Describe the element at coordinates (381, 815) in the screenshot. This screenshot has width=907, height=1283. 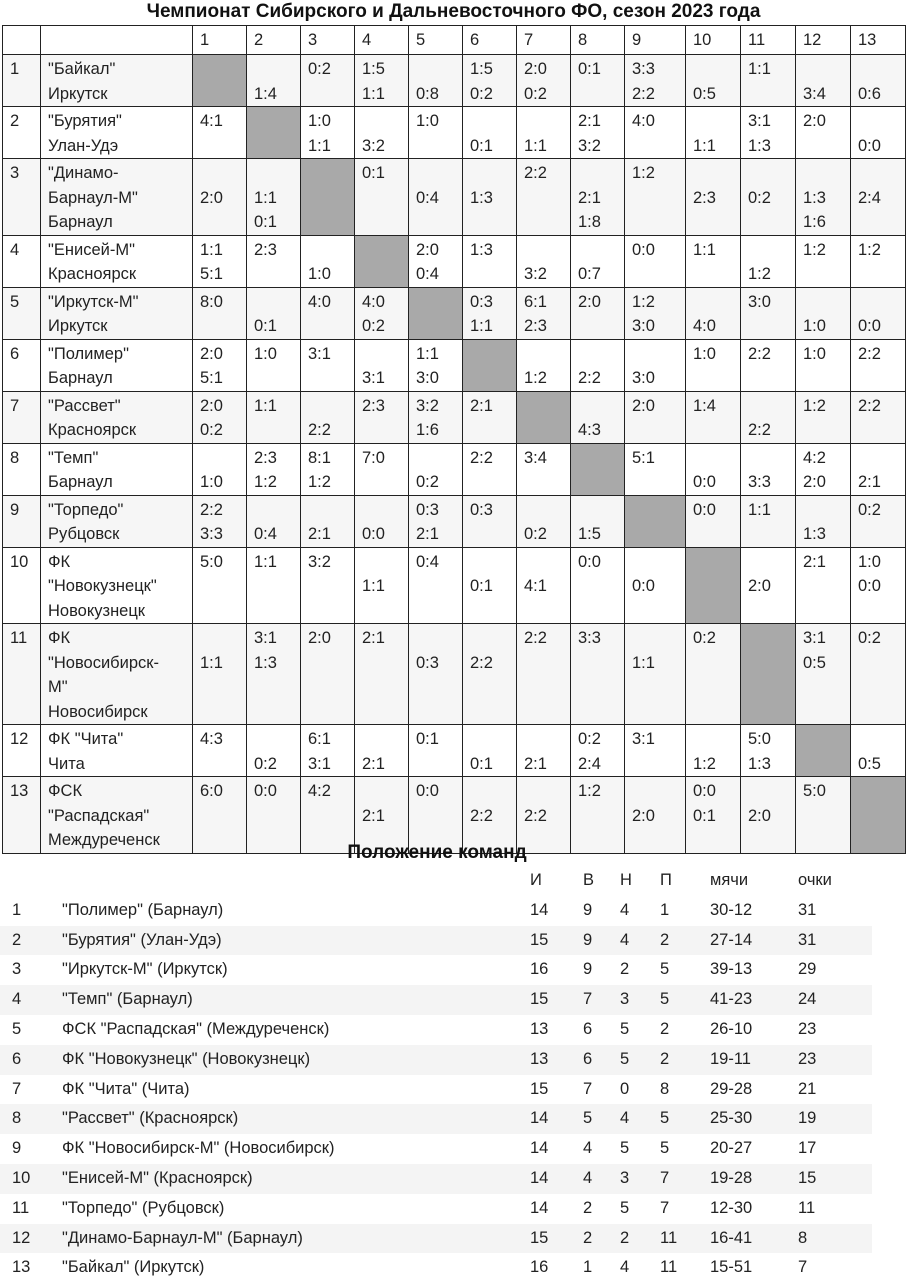
I see `score-cell: 2:1` at that location.